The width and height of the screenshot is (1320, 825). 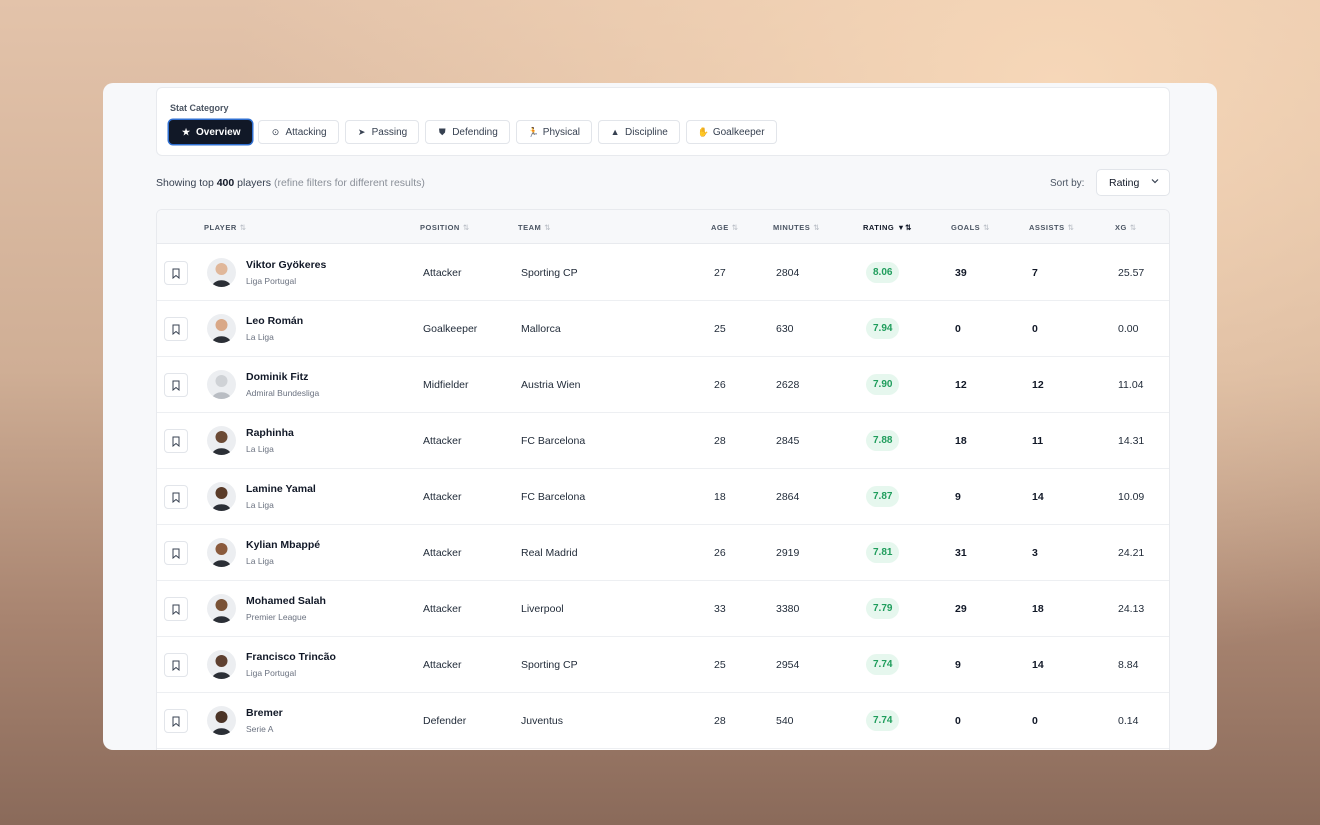 What do you see at coordinates (270, 433) in the screenshot?
I see `player-name: Raphinha` at bounding box center [270, 433].